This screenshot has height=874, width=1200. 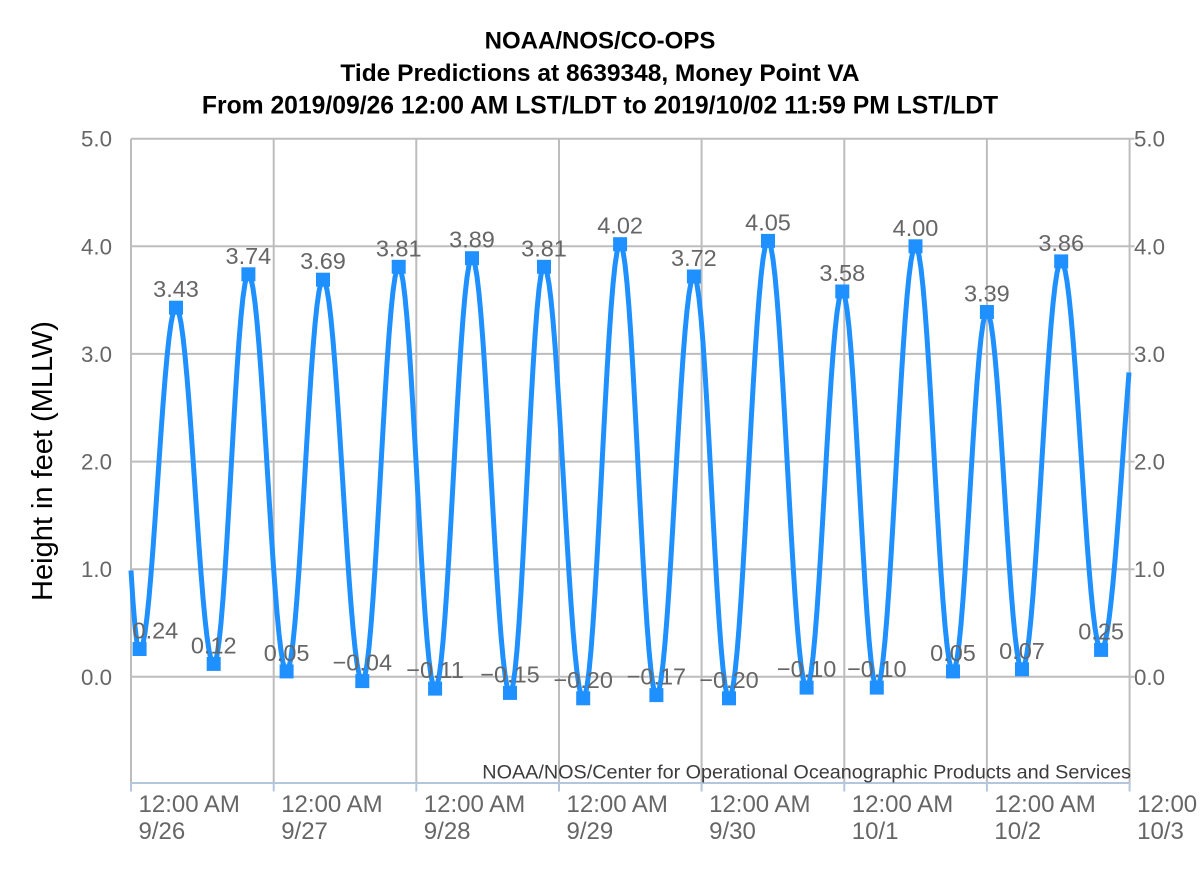 I want to click on svg-text: 10/3, so click(x=1160, y=831).